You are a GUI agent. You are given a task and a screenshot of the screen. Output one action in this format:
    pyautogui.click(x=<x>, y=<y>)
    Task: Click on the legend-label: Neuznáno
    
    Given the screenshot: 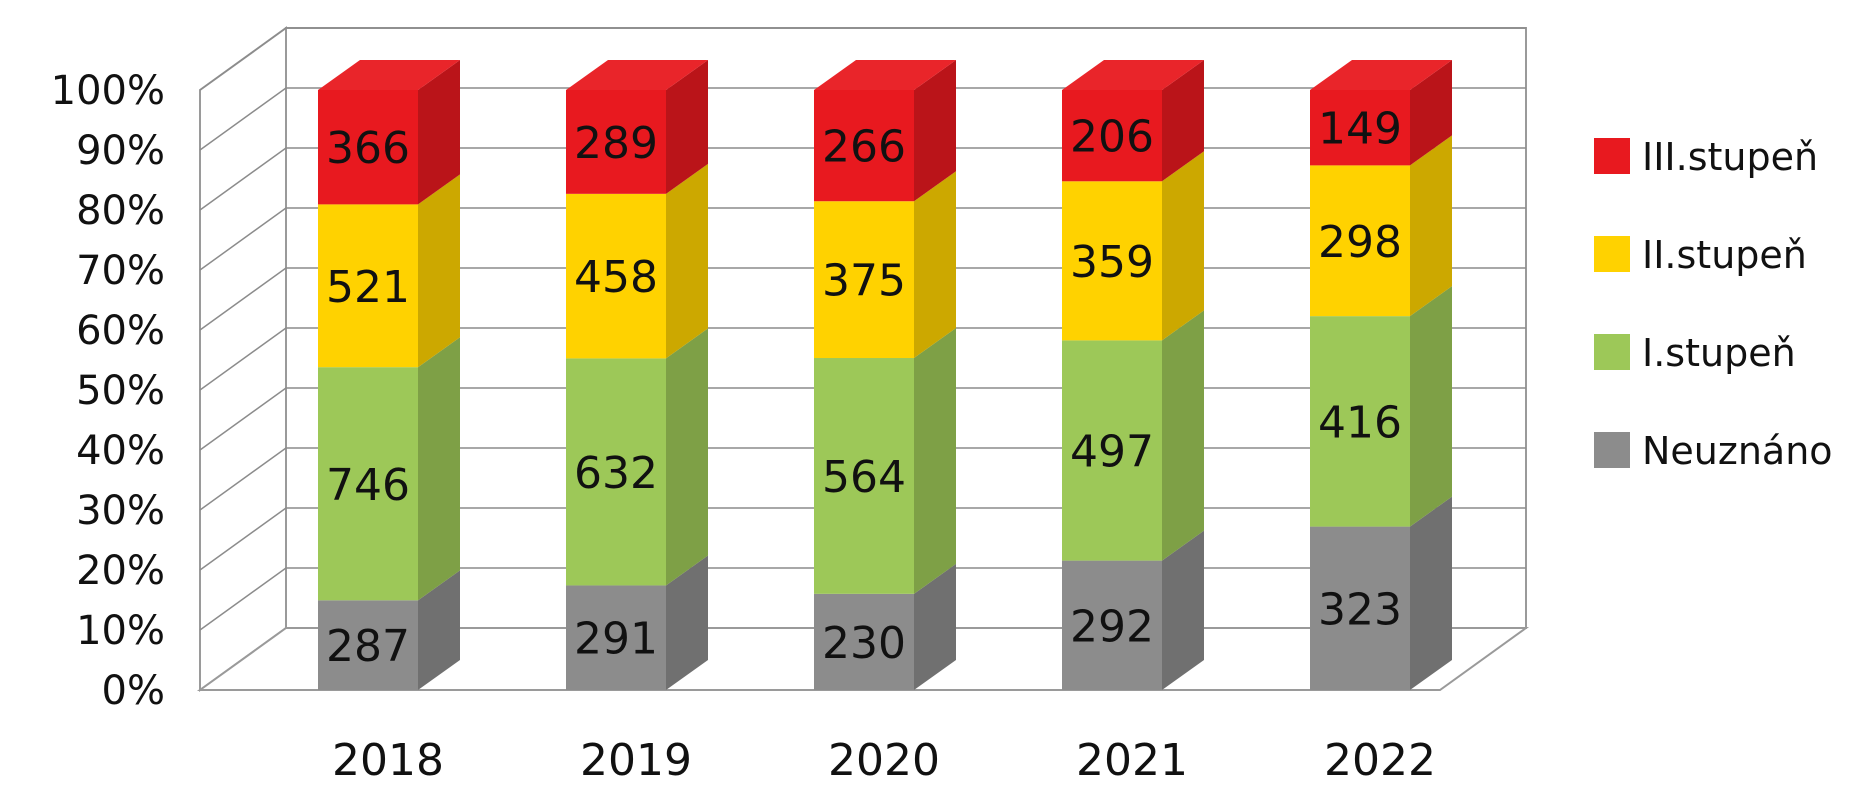 What is the action you would take?
    pyautogui.click(x=1737, y=451)
    